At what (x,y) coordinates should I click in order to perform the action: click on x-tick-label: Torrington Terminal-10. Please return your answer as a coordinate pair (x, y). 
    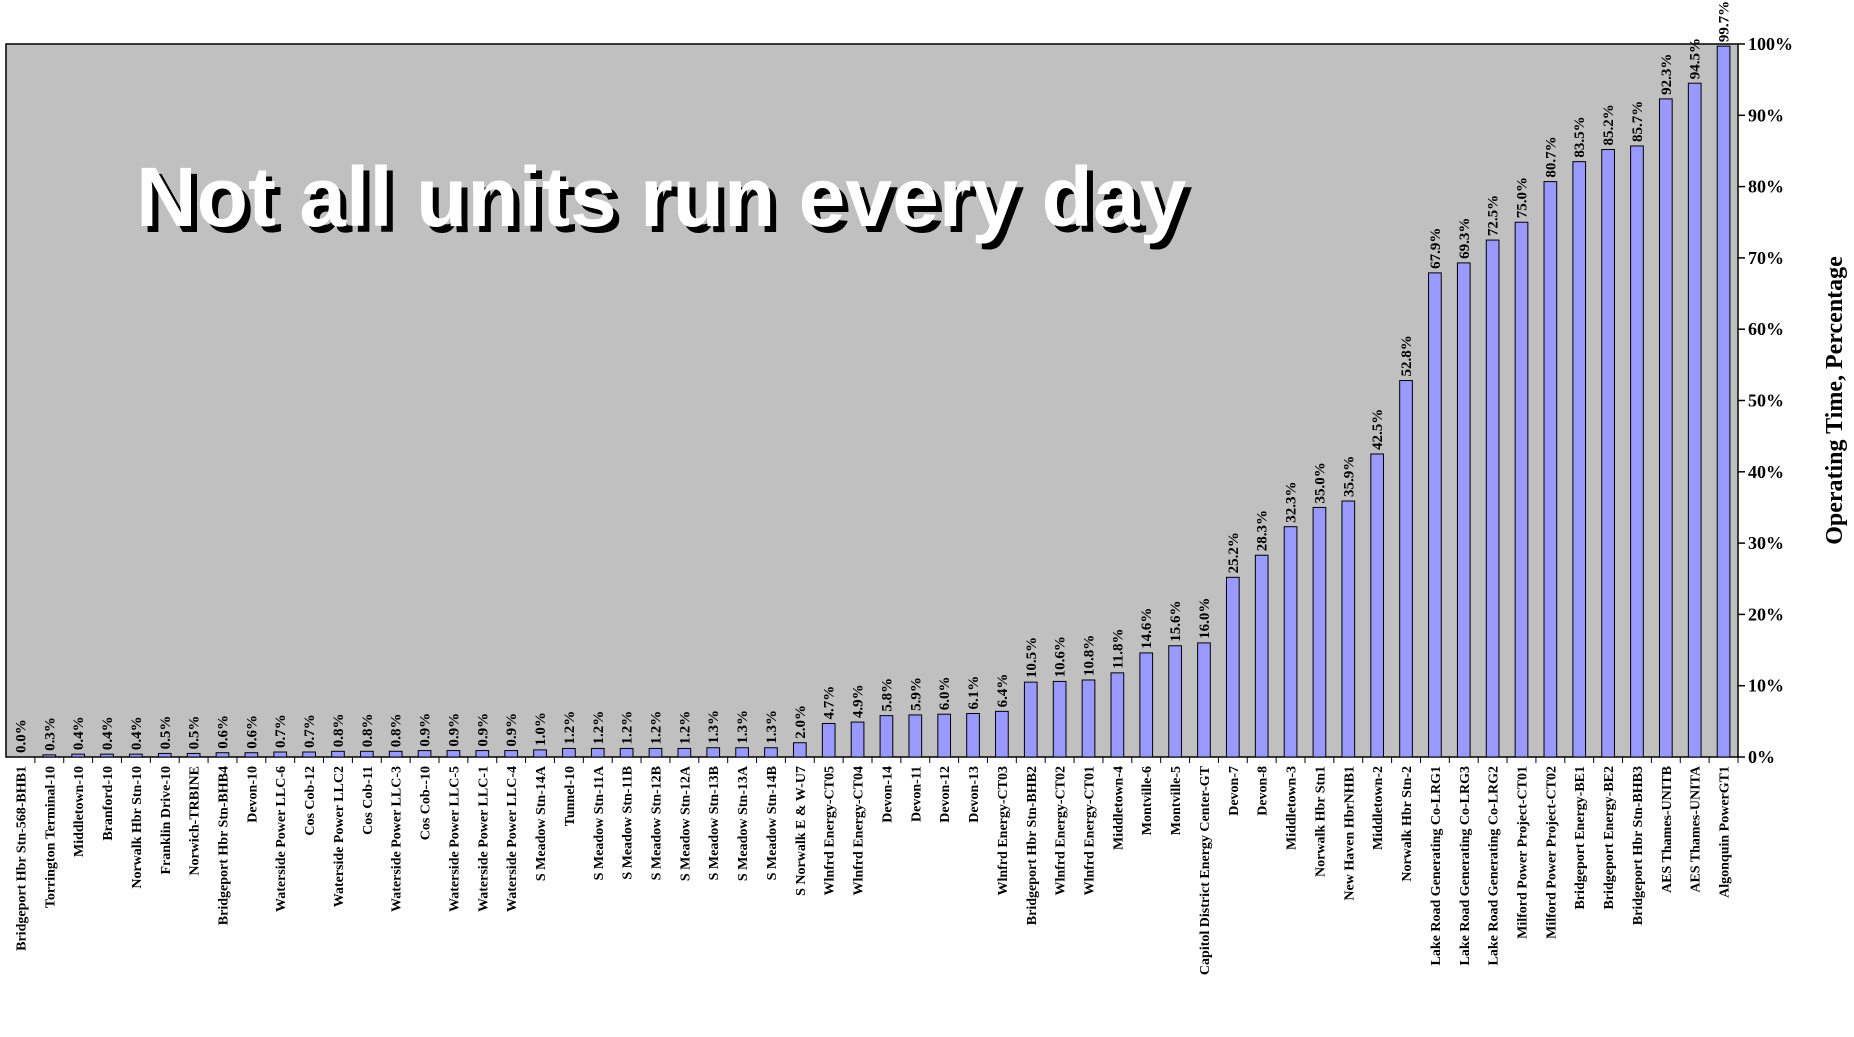
    Looking at the image, I should click on (50, 837).